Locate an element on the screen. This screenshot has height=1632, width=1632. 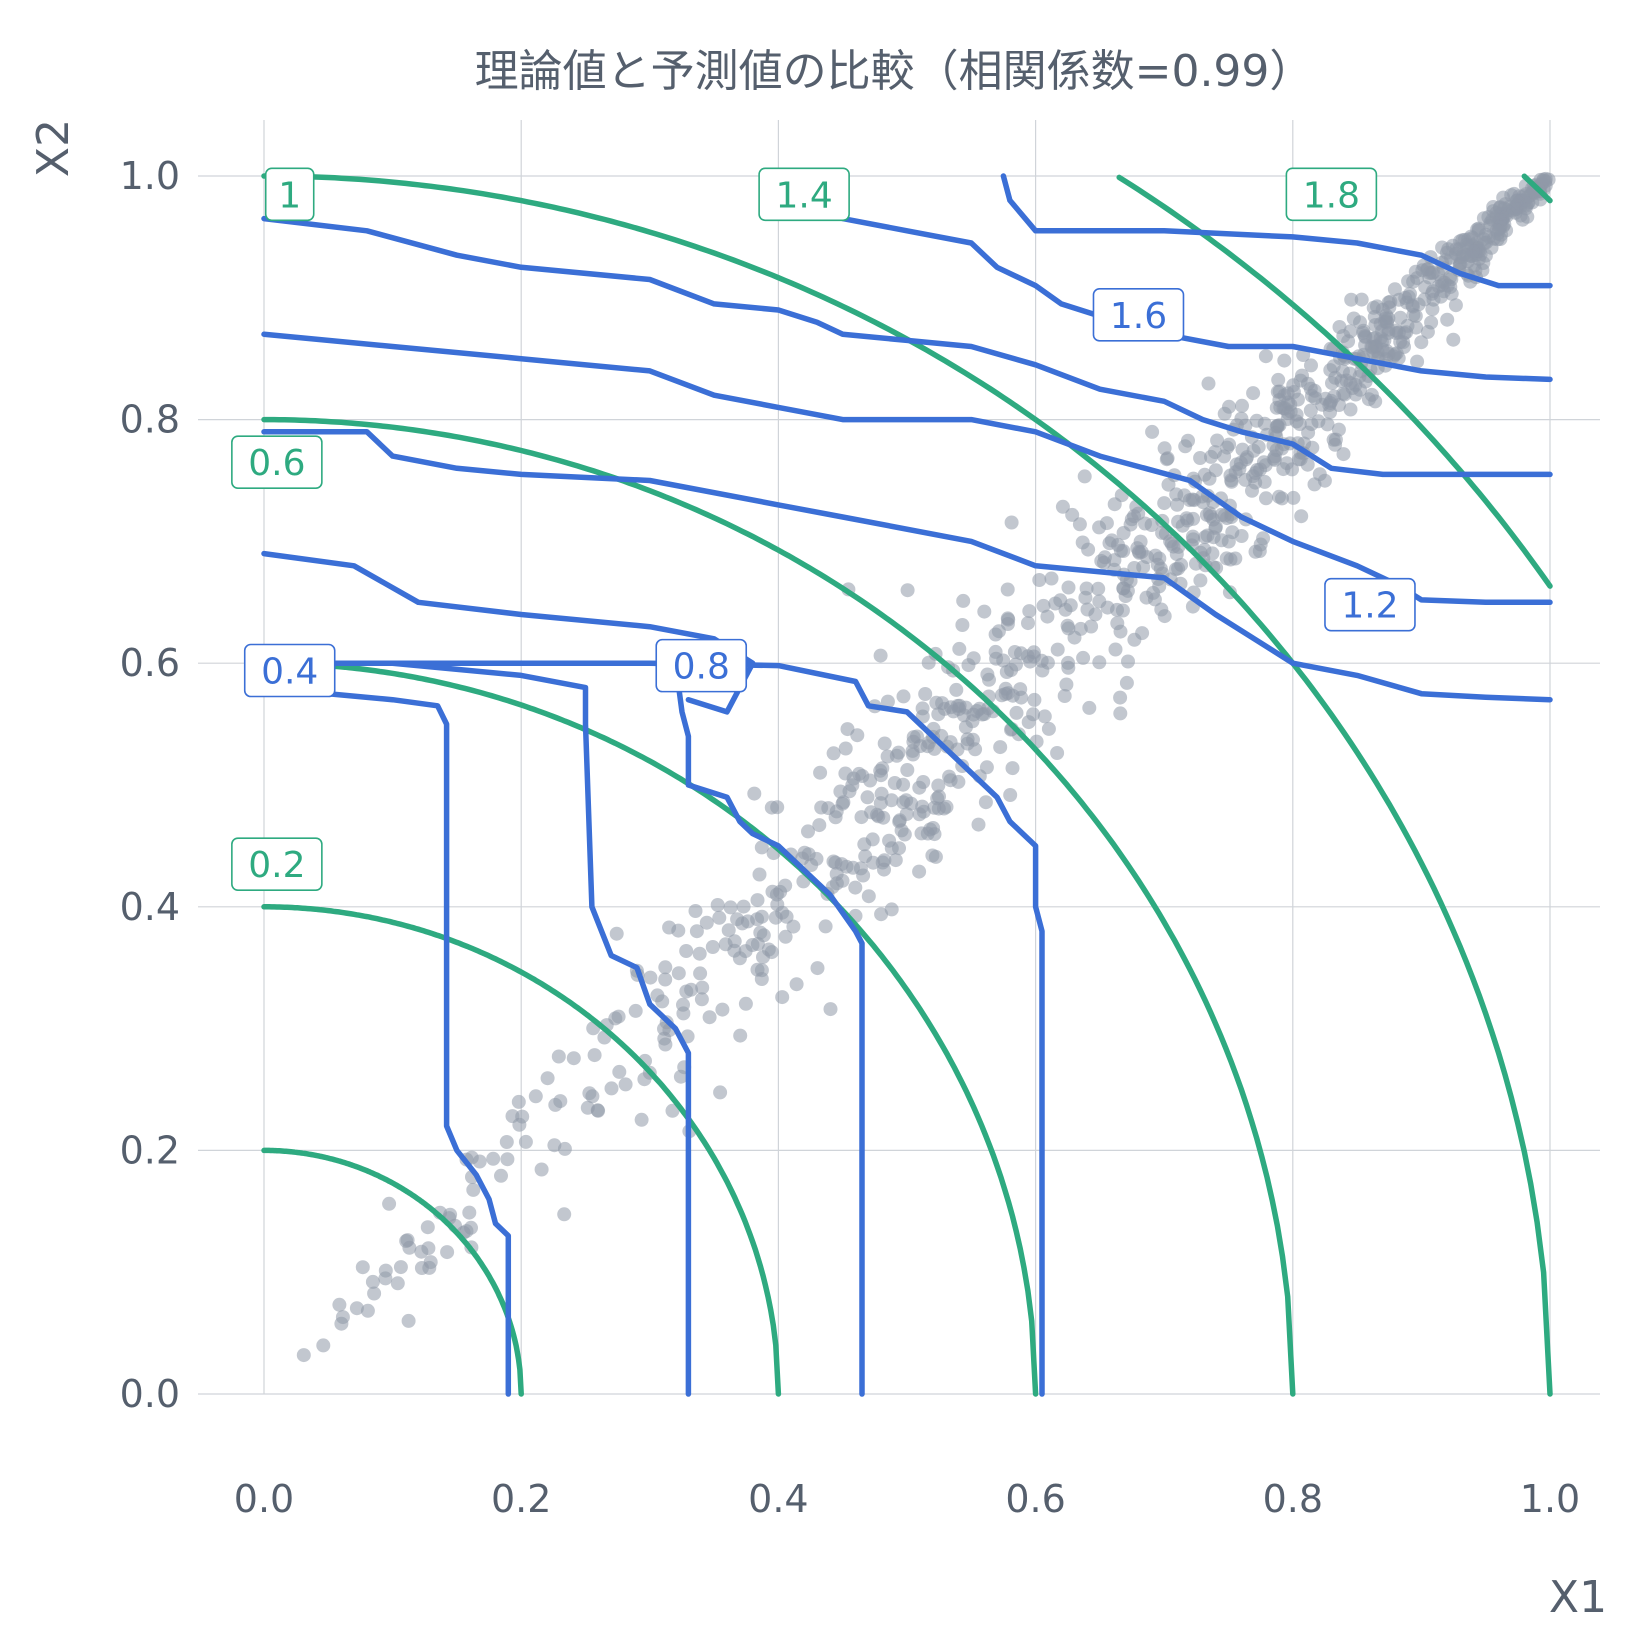
x-tick-label: 0.6 is located at coordinates (1035, 1499).